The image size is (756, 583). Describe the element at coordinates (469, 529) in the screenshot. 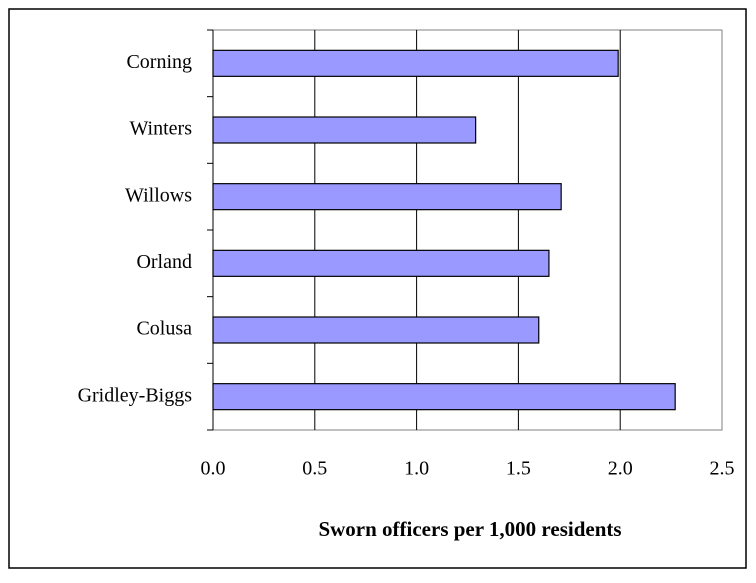

I see `x-axis-title: Sworn officers per 1,000 residents` at that location.